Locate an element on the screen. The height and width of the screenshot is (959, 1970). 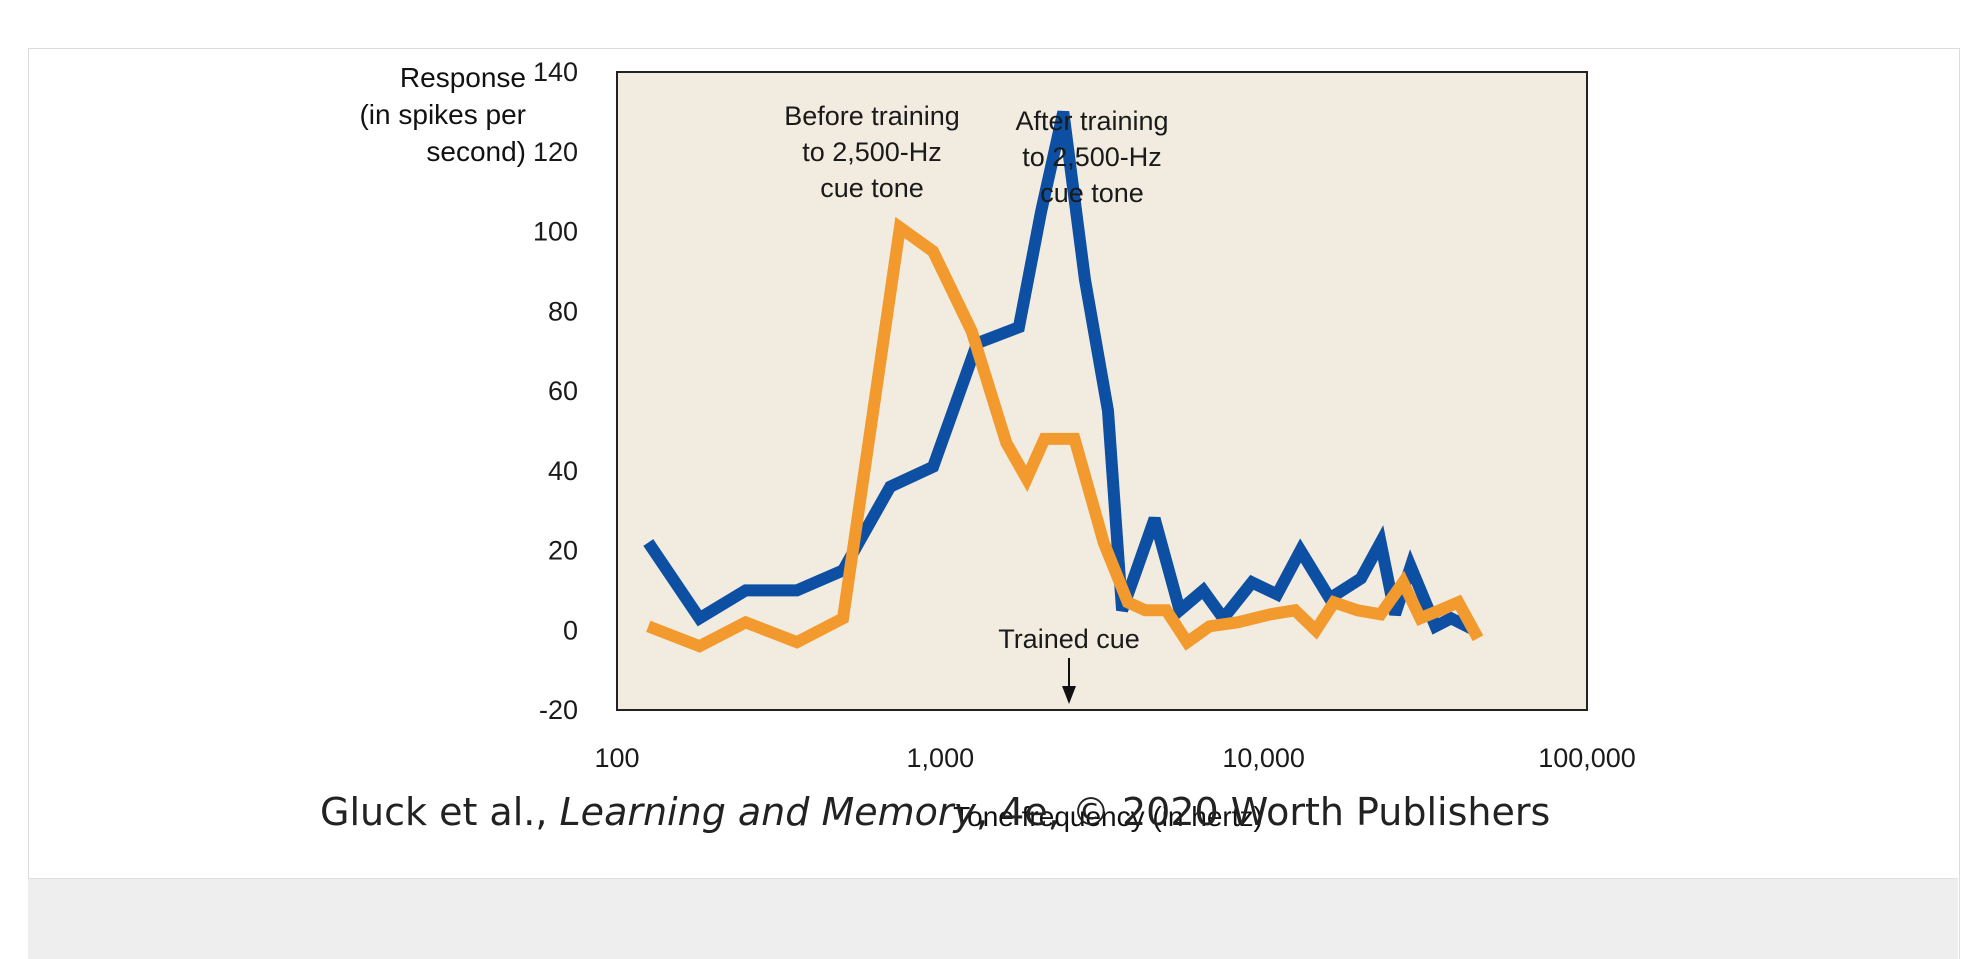
y-tick-label: -20 is located at coordinates (558, 710).